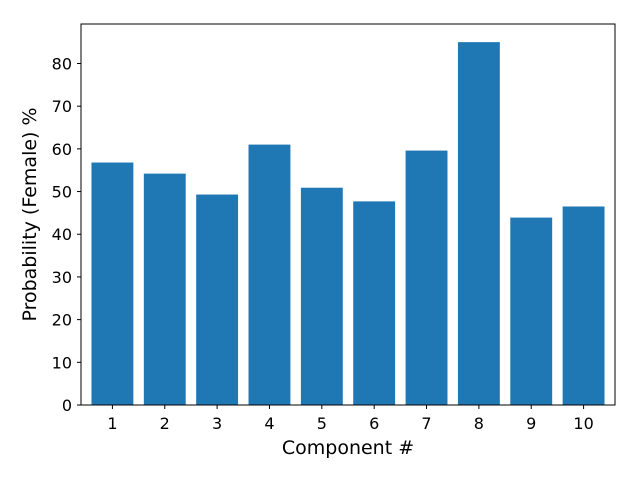  I want to click on y-tick-label: 30, so click(62, 277).